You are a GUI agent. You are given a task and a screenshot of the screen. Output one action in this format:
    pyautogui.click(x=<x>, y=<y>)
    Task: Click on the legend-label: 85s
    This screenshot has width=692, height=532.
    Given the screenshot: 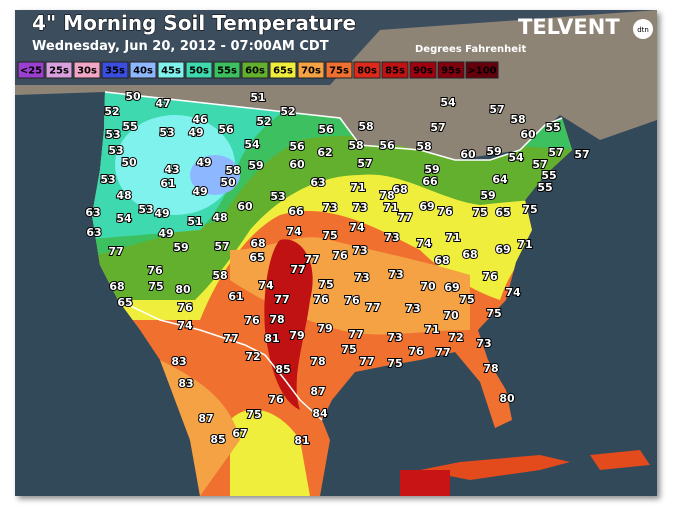 What is the action you would take?
    pyautogui.click(x=395, y=71)
    